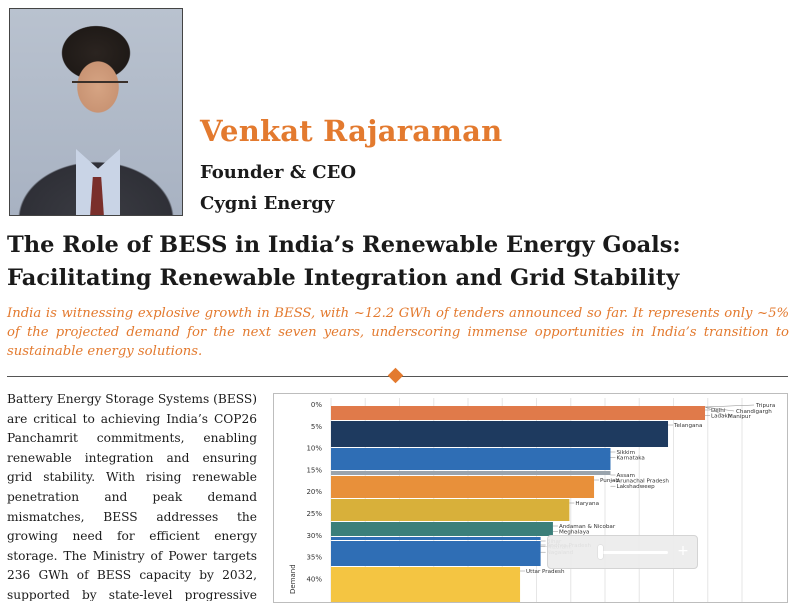  What do you see at coordinates (314, 579) in the screenshot?
I see `y-tick-label: 40%` at bounding box center [314, 579].